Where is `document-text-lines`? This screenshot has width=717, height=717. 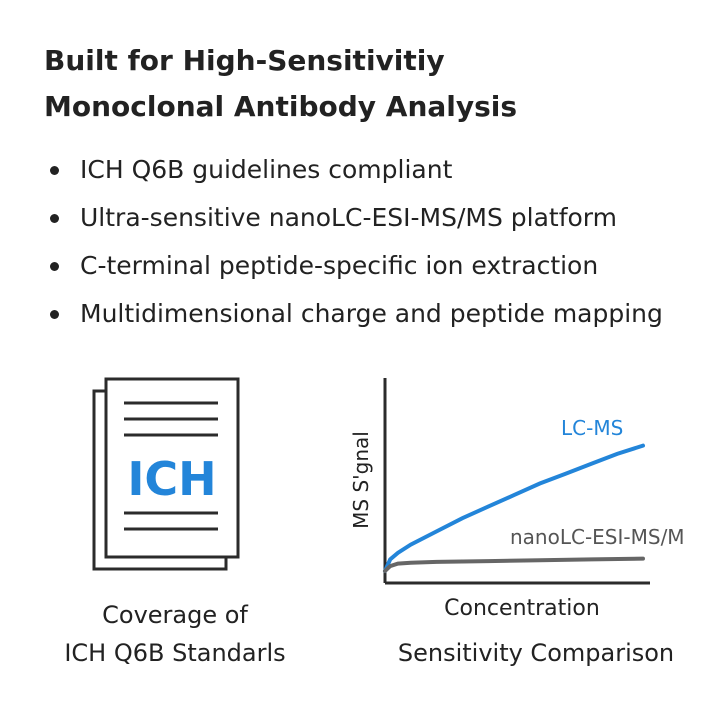 document-text-lines is located at coordinates (171, 466).